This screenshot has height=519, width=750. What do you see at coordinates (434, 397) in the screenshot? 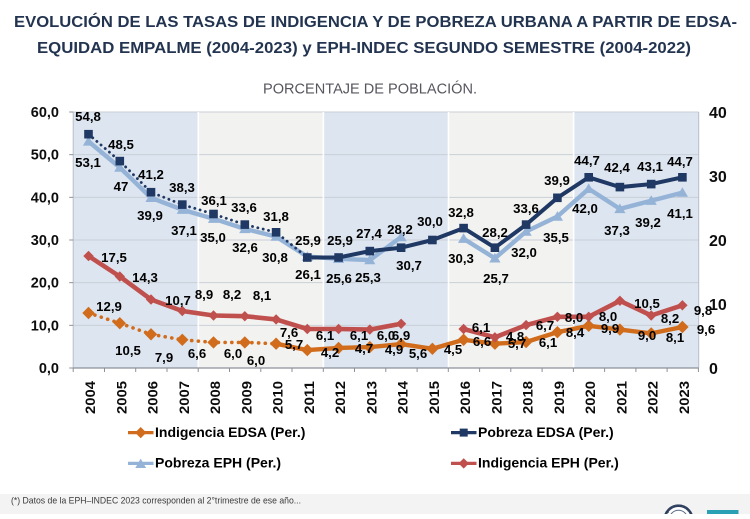
I see `svg-text: 2015` at bounding box center [434, 397].